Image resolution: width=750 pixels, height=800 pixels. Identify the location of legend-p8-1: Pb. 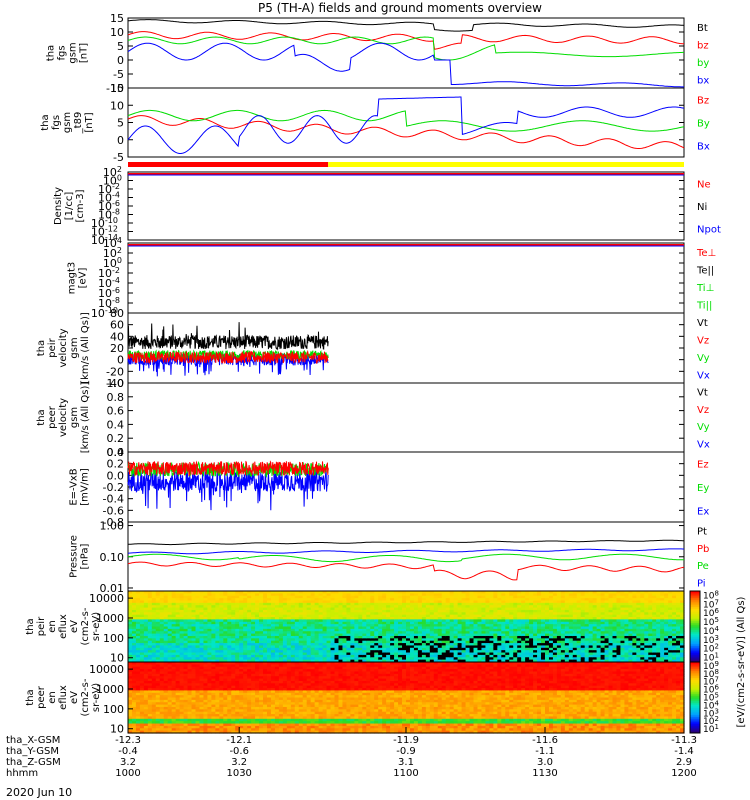
(703, 549).